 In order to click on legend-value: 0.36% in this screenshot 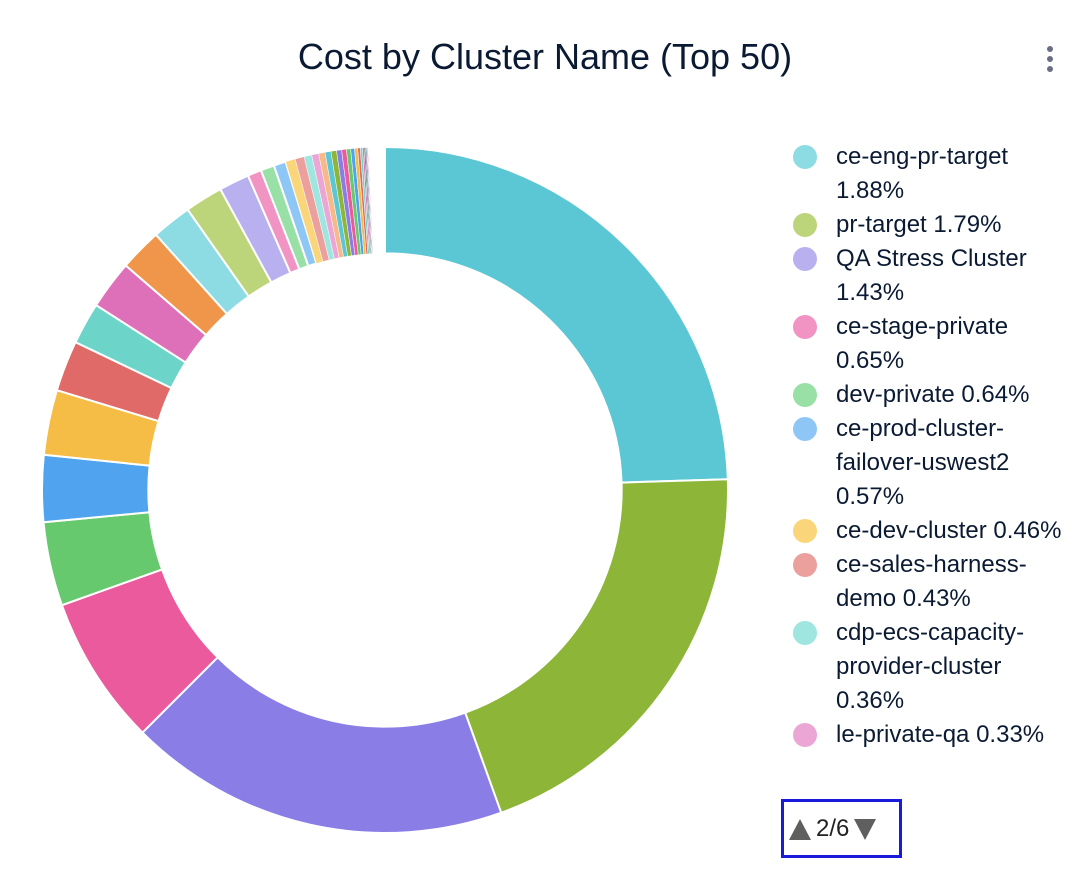, I will do `click(870, 700)`.